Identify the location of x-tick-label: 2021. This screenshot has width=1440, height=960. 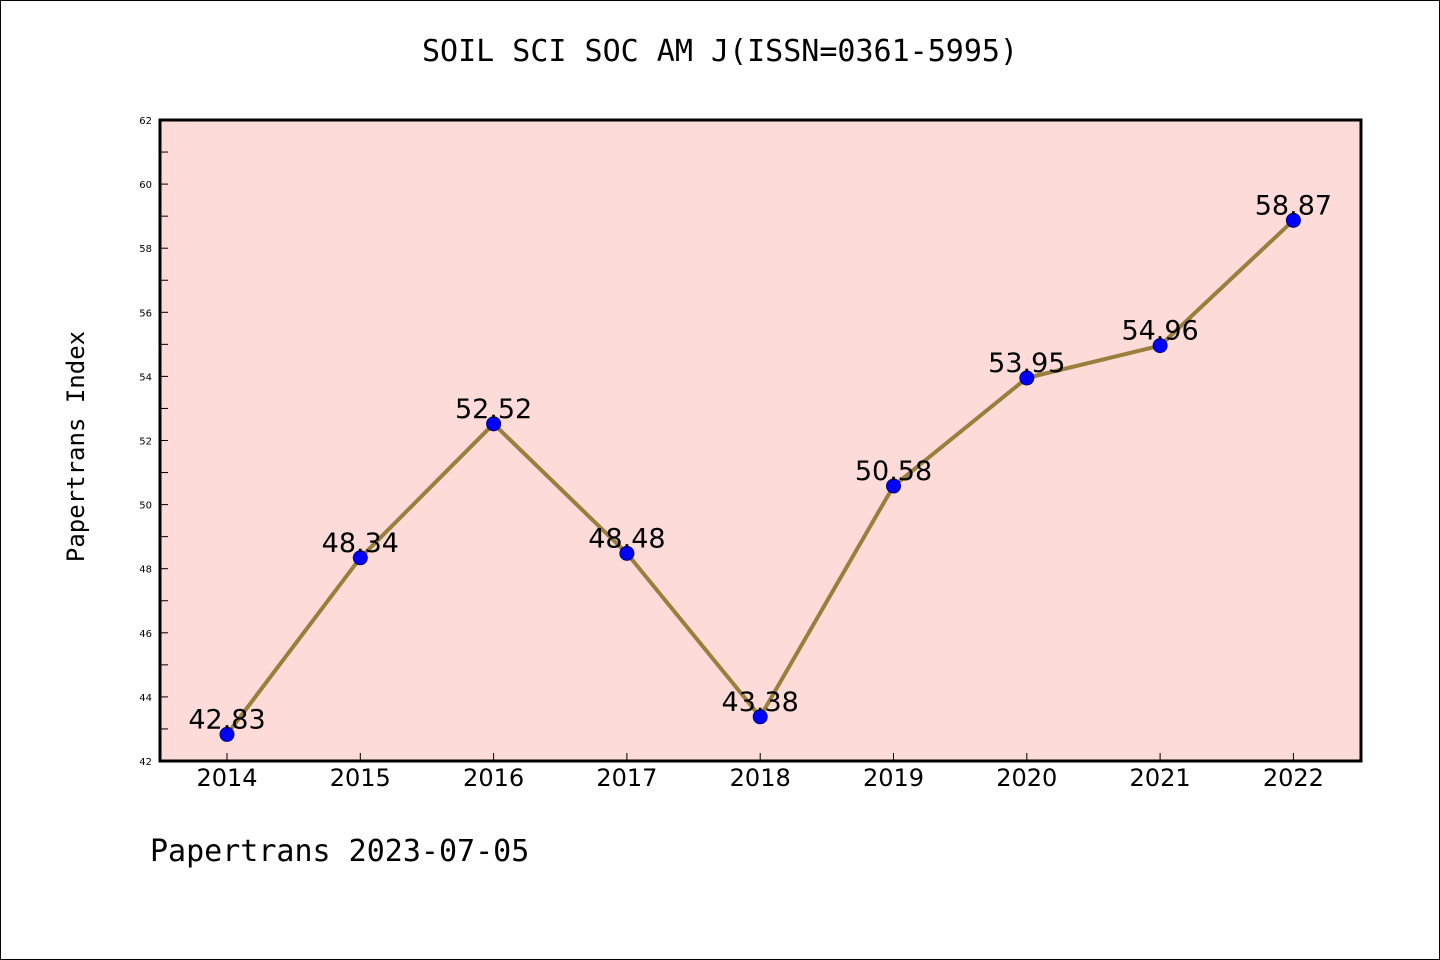
(1160, 778).